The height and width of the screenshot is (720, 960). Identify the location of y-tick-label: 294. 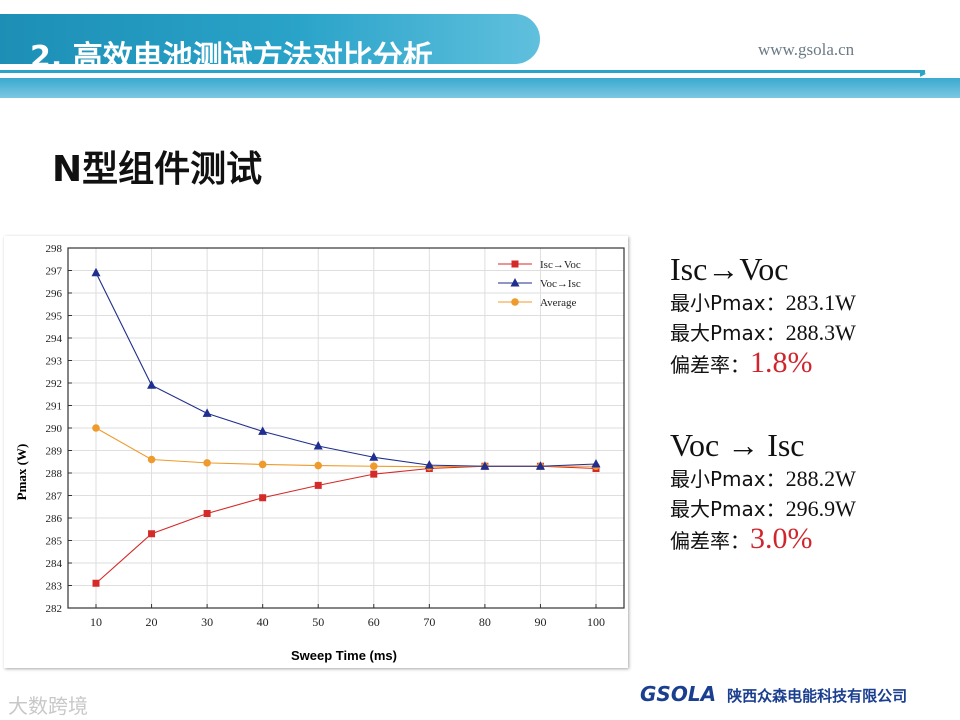
(54, 339).